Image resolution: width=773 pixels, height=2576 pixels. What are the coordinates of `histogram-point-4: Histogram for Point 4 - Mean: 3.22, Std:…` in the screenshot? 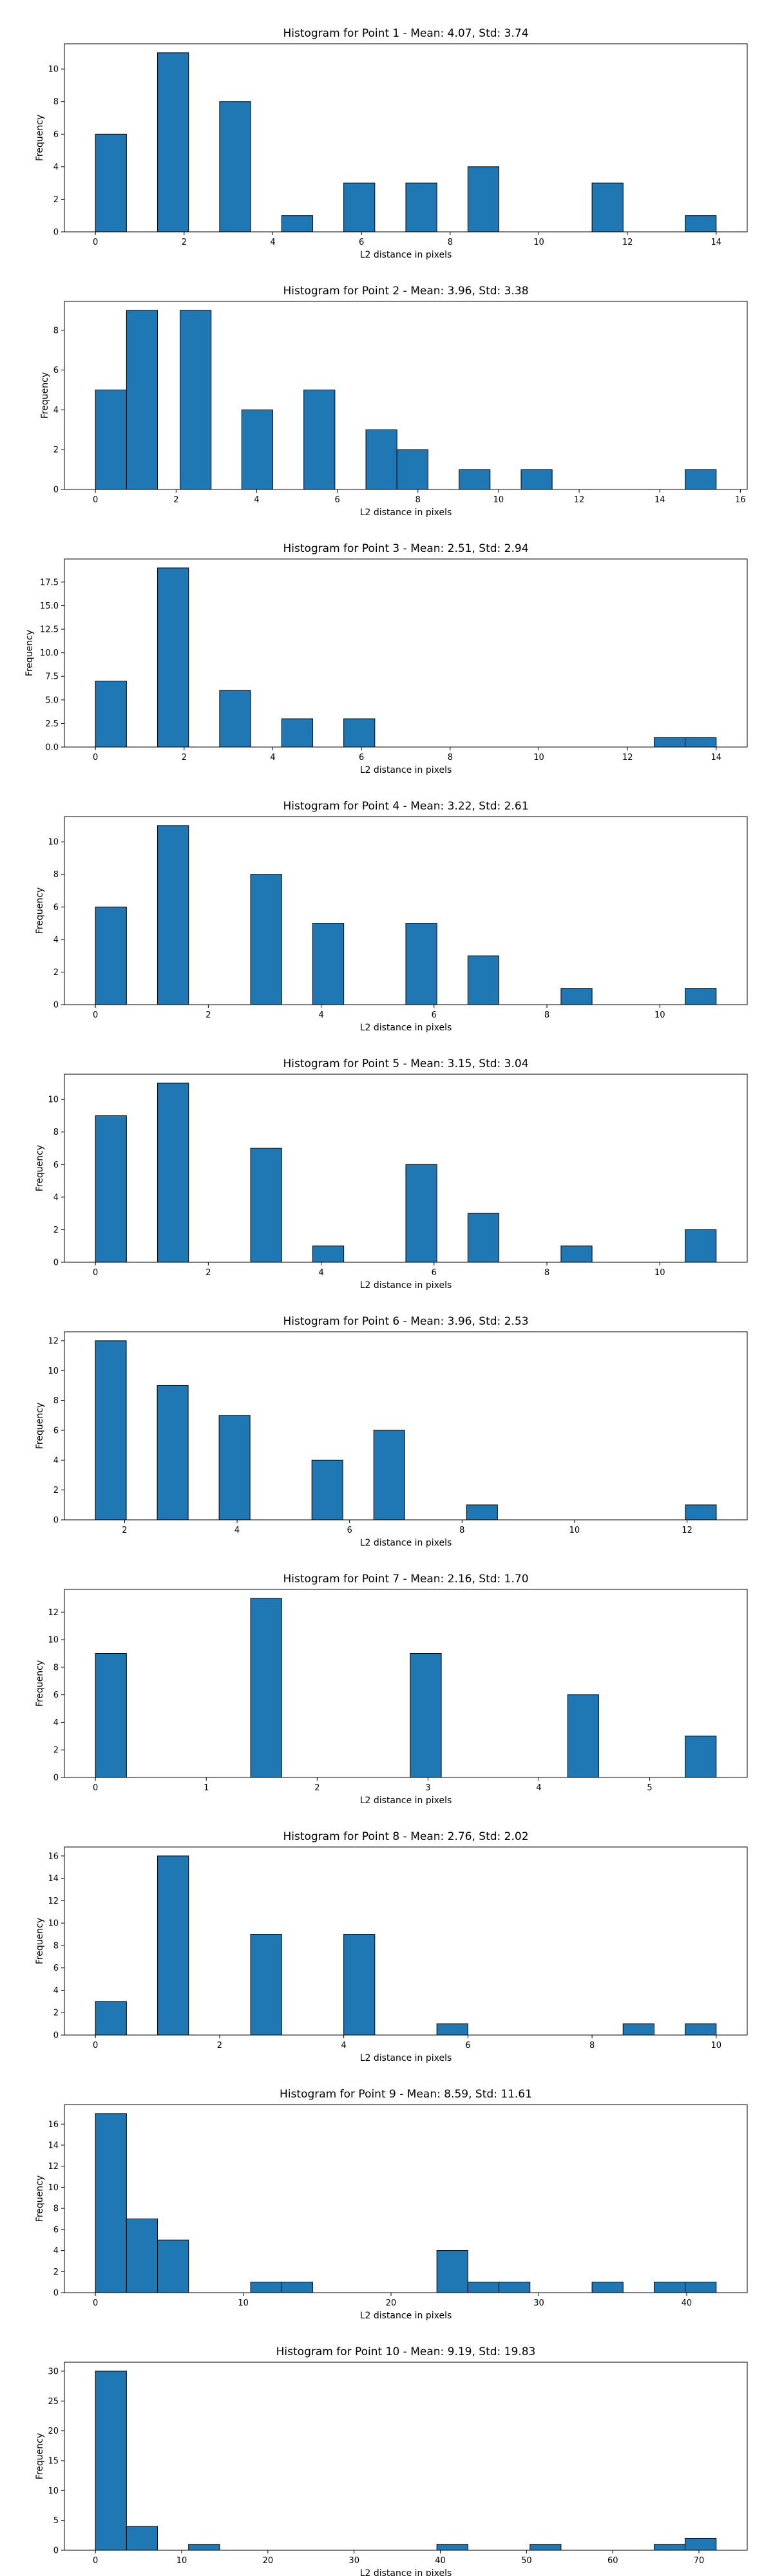 It's located at (391, 916).